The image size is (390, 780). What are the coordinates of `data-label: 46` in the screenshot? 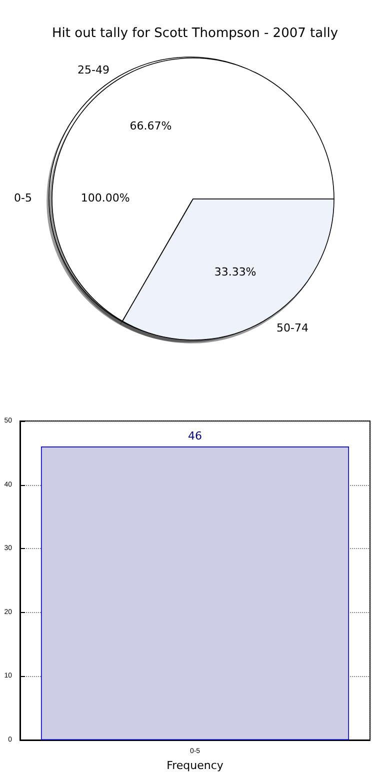 It's located at (195, 436).